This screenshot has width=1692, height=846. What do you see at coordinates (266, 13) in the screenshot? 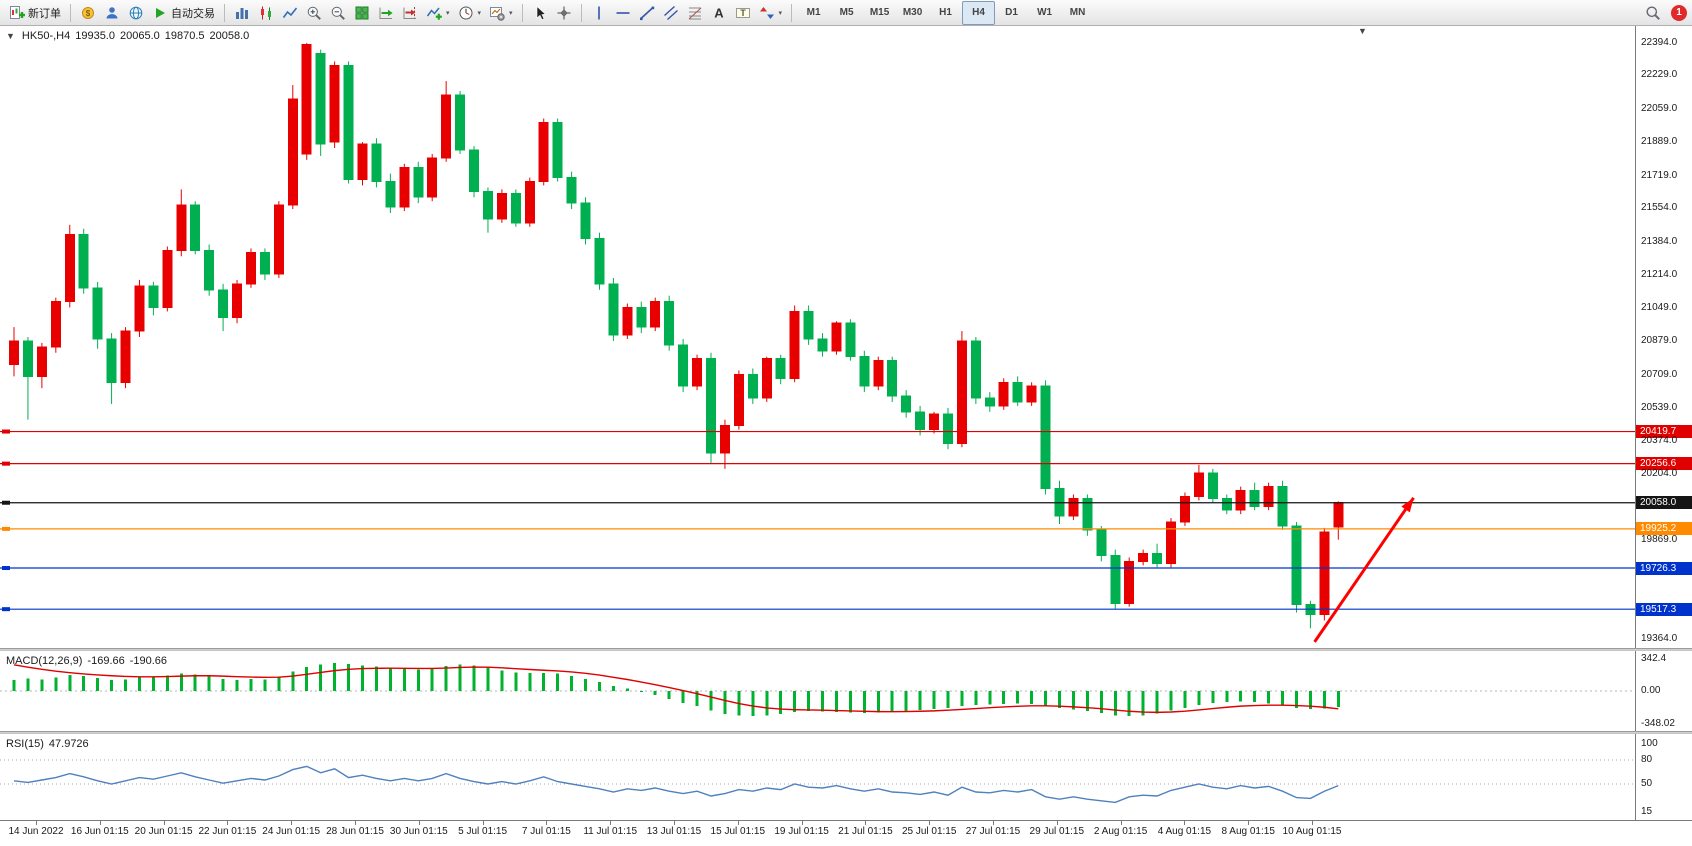
I see `candlestick-mode-button` at bounding box center [266, 13].